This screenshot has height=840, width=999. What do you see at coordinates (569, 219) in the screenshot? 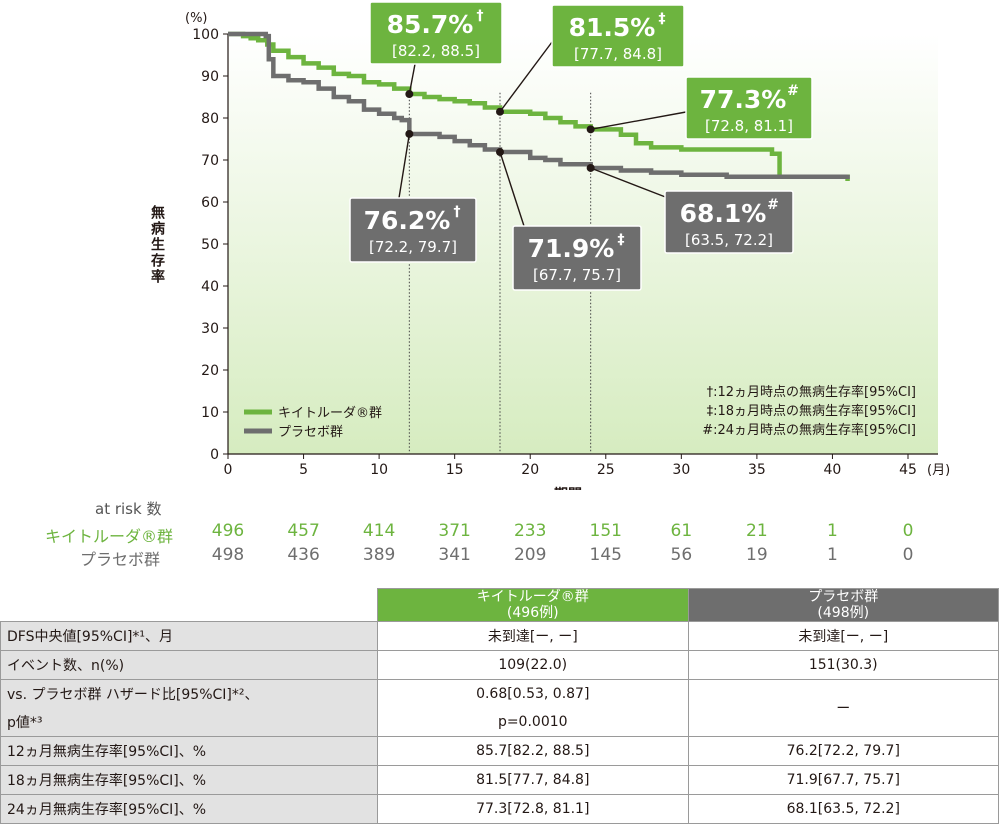
I see `callout-71.9pct: 71.9% ‡ [67.7, 75.7]` at bounding box center [569, 219].